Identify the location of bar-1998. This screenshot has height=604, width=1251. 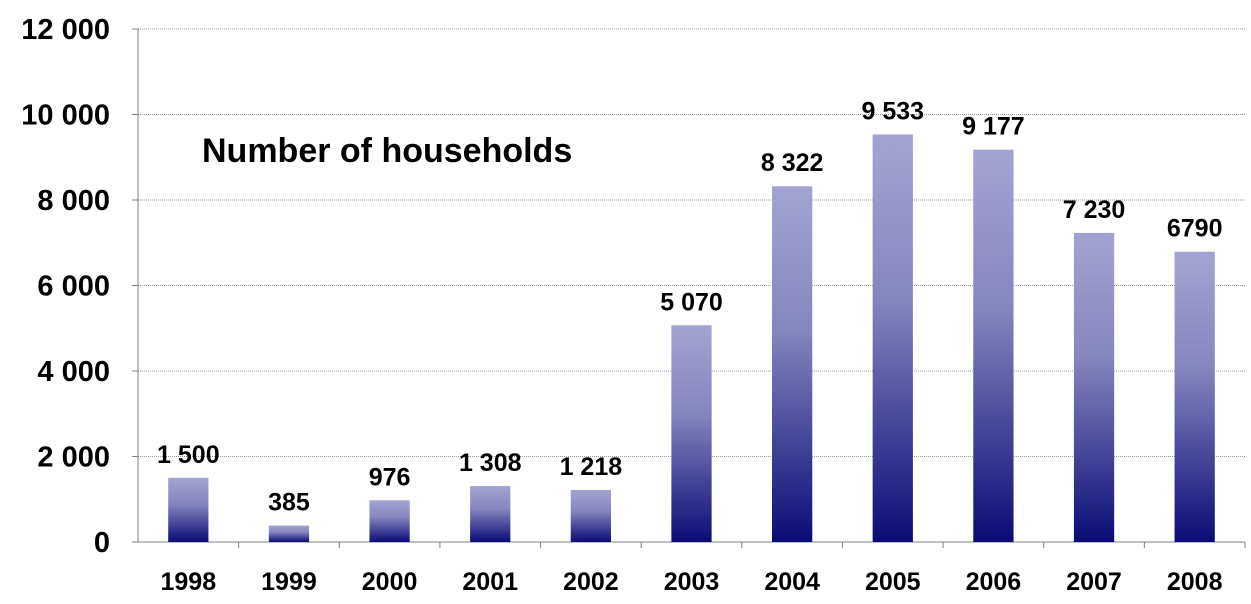
(188, 509).